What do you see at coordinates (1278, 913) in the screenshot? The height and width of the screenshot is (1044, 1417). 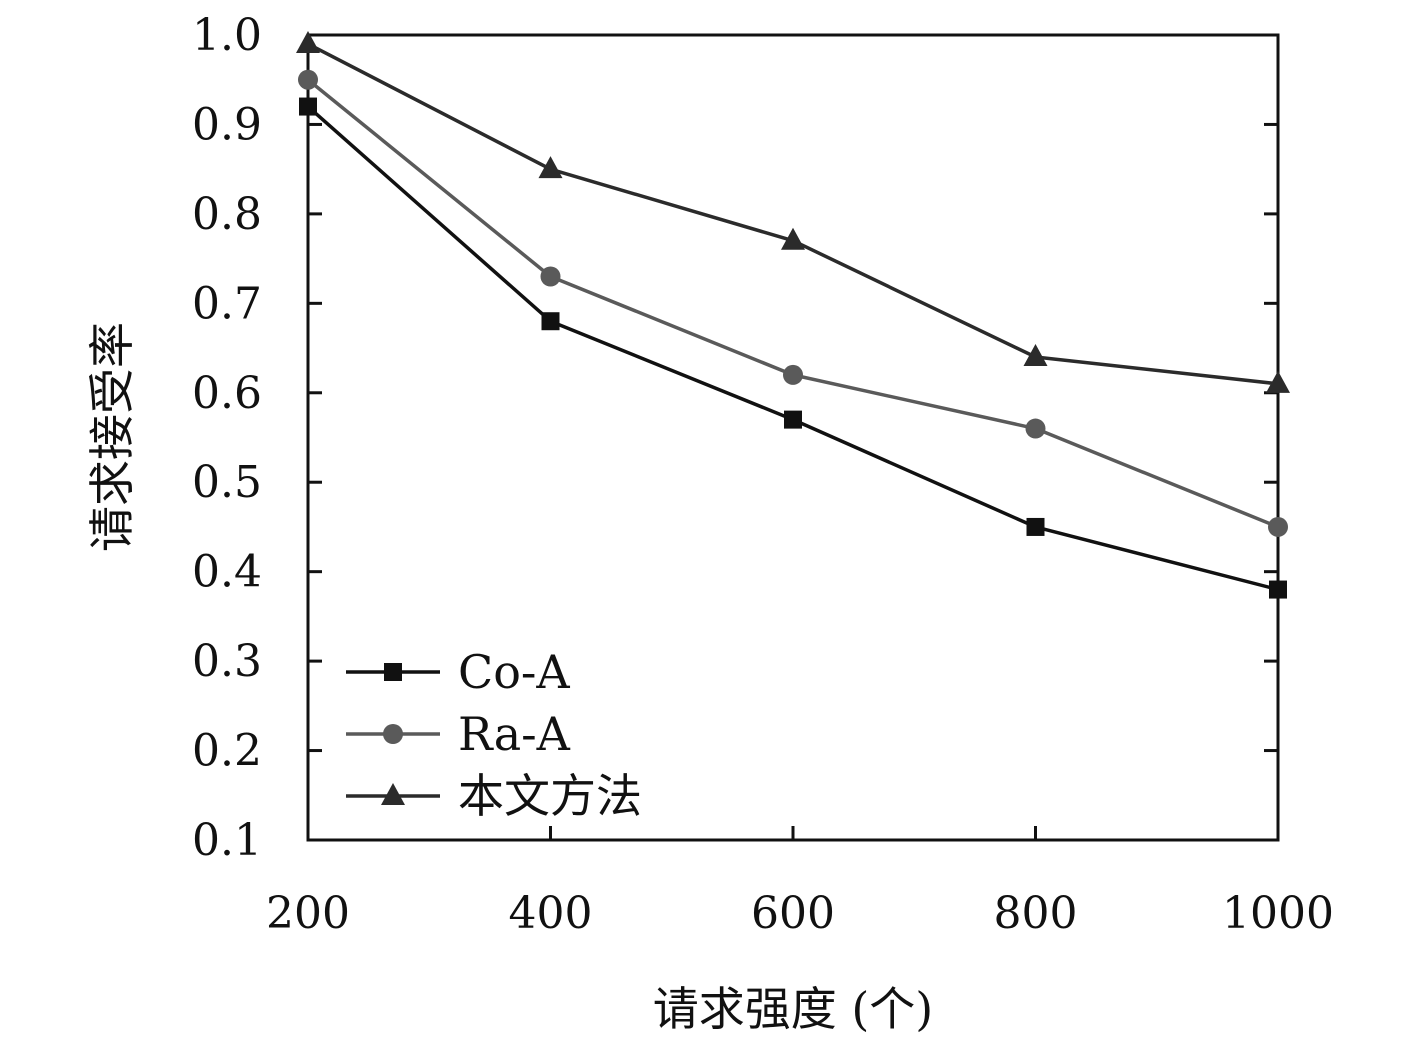 I see `x-tick-label: 1000` at bounding box center [1278, 913].